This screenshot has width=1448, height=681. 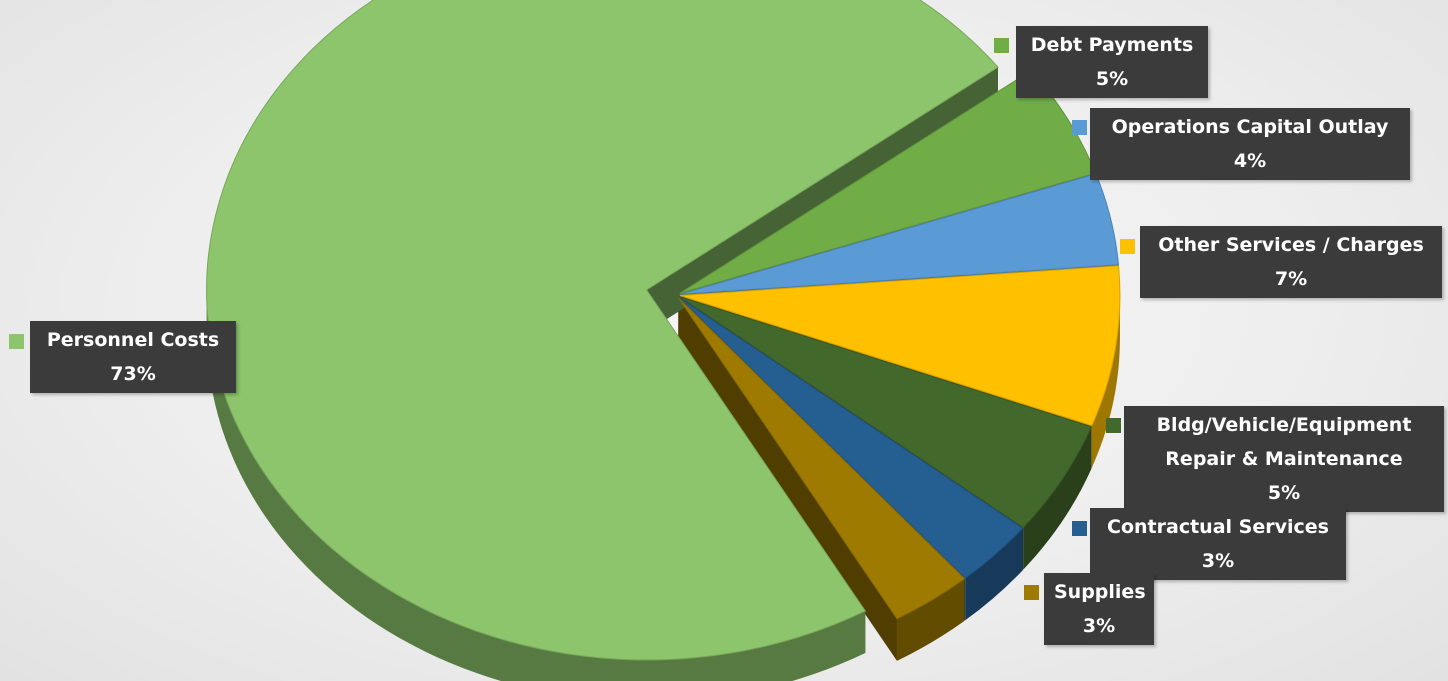 I want to click on slice-contractual-services, so click(x=851, y=437).